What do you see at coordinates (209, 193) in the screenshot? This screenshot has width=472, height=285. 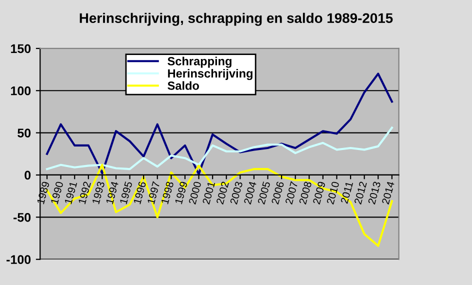 I see `x-tick-label: 2001` at bounding box center [209, 193].